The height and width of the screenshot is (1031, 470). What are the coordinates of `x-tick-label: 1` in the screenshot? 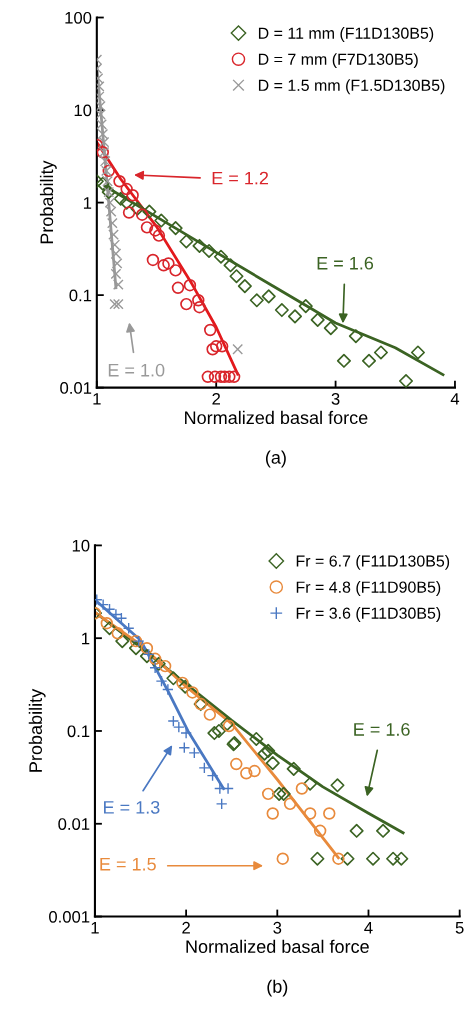 It's located at (97, 399).